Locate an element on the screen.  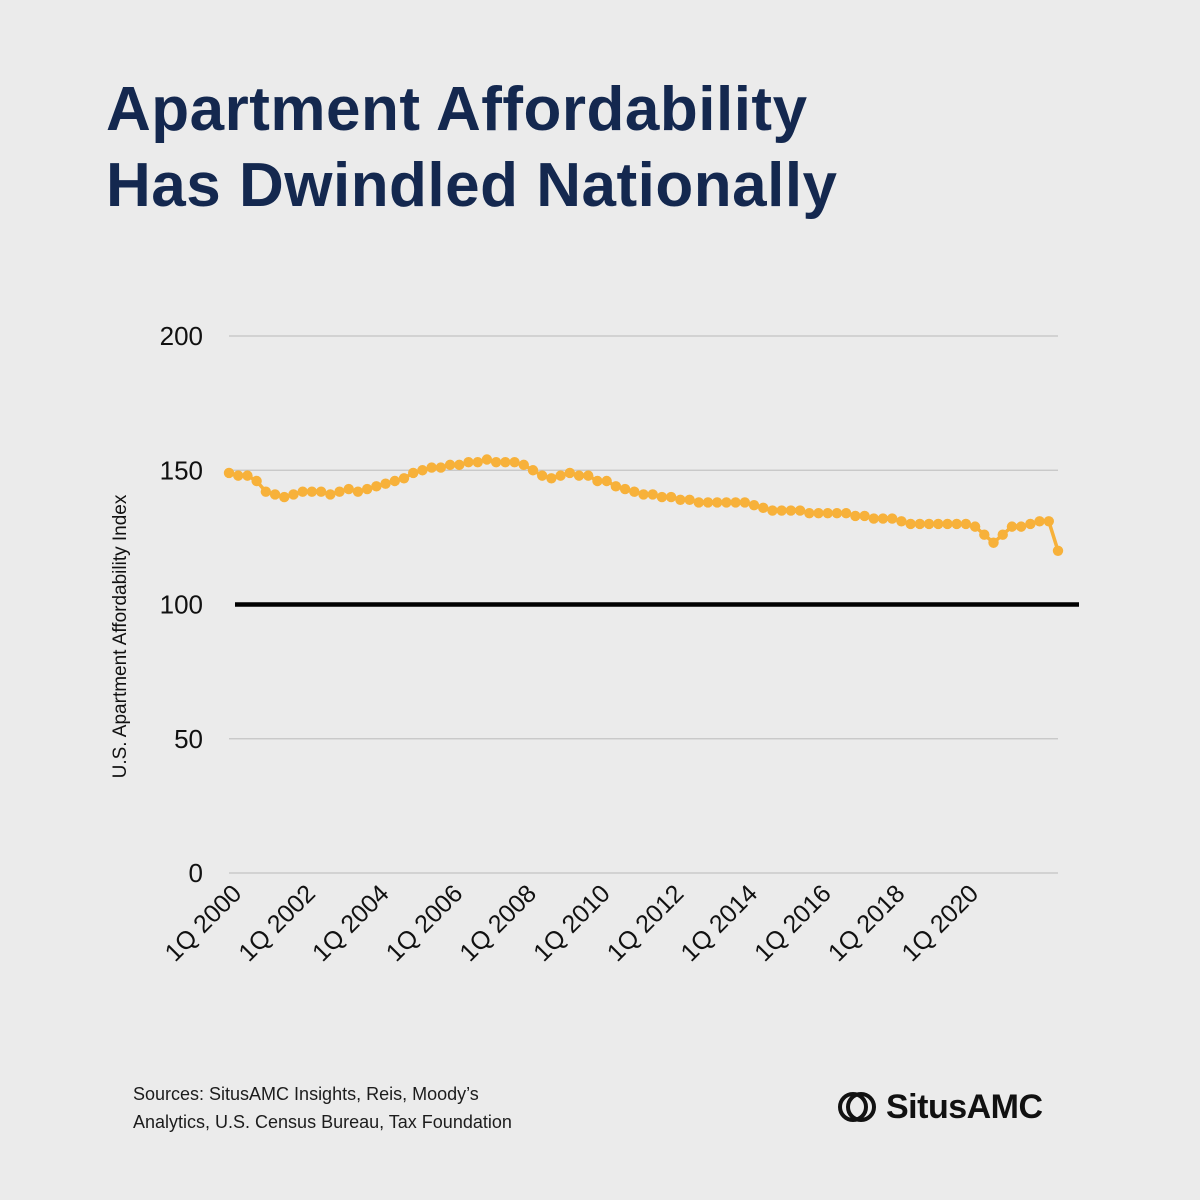
brand-name: SitusAMC is located at coordinates (964, 1106).